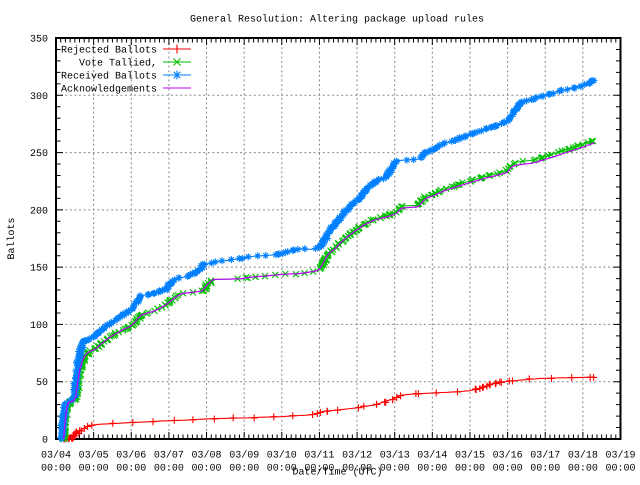  What do you see at coordinates (39, 211) in the screenshot?
I see `svg-text: 200` at bounding box center [39, 211].